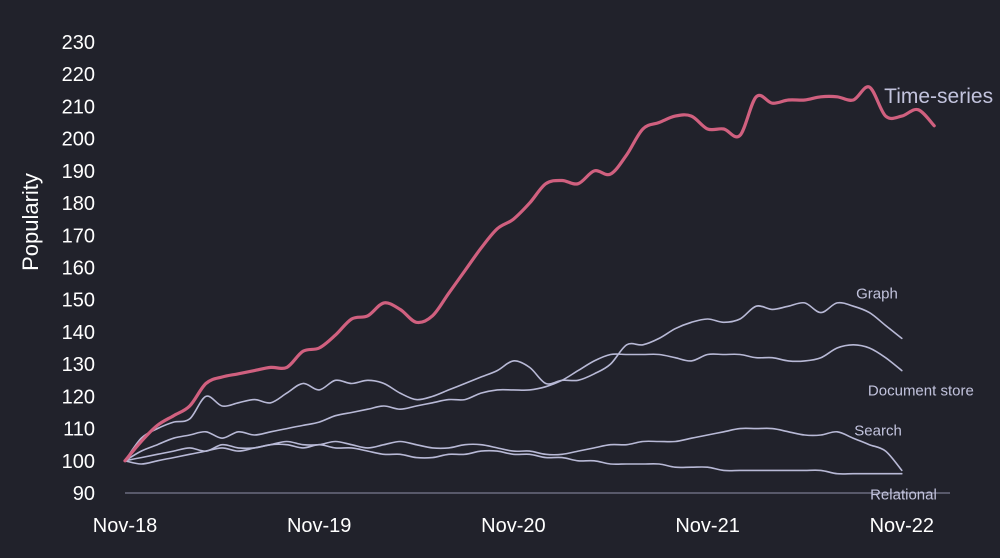  I want to click on series-line-search, so click(513, 449).